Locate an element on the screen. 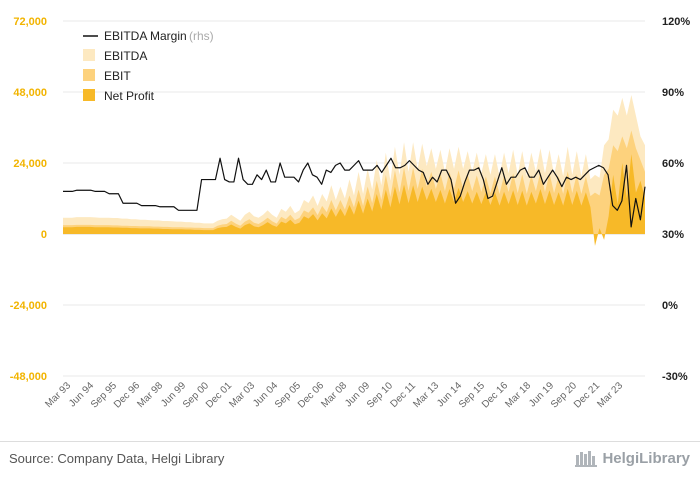 The width and height of the screenshot is (700, 483). legend-net-label: Net Profit is located at coordinates (129, 96).